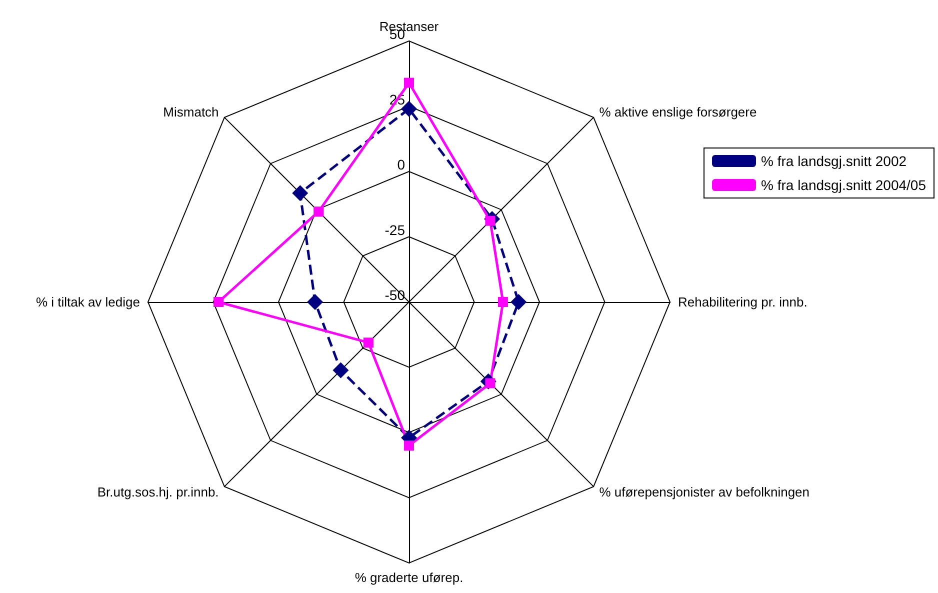 This screenshot has height=593, width=938. I want to click on legend-label: % fra landsgj.snitt 2002, so click(834, 161).